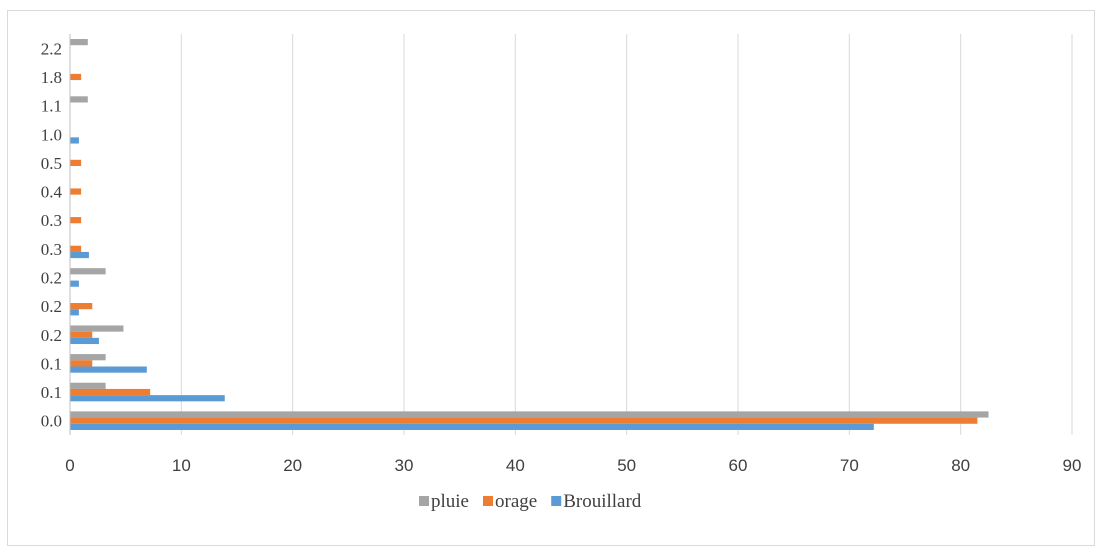  What do you see at coordinates (51, 106) in the screenshot?
I see `y-tick-label: 1.1` at bounding box center [51, 106].